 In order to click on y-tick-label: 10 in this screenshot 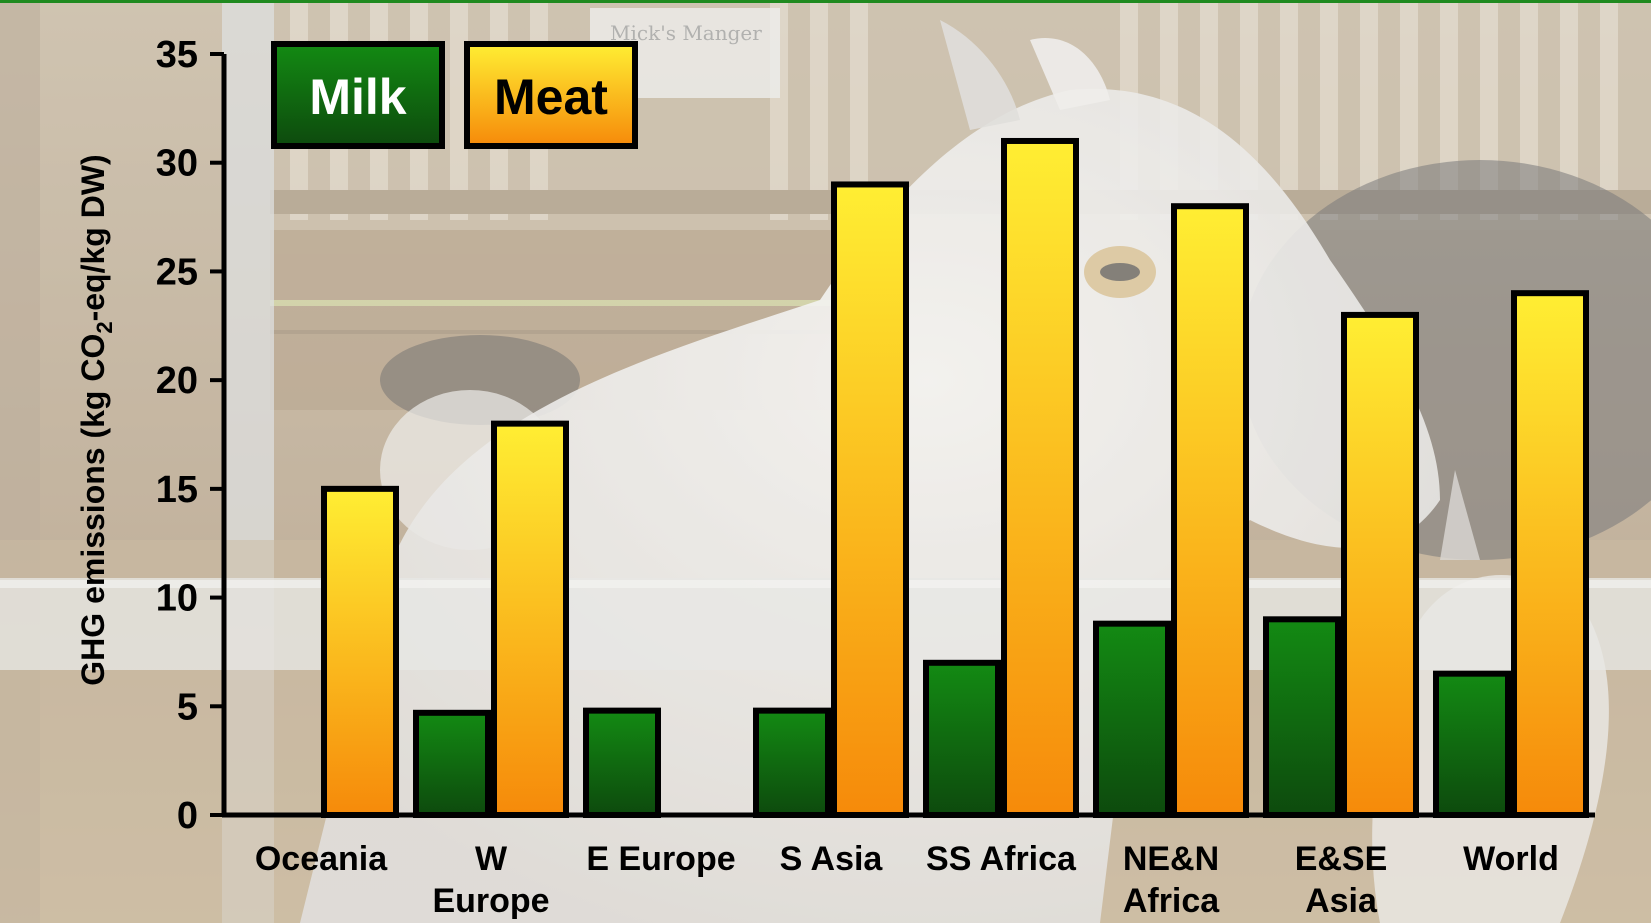, I will do `click(177, 599)`.